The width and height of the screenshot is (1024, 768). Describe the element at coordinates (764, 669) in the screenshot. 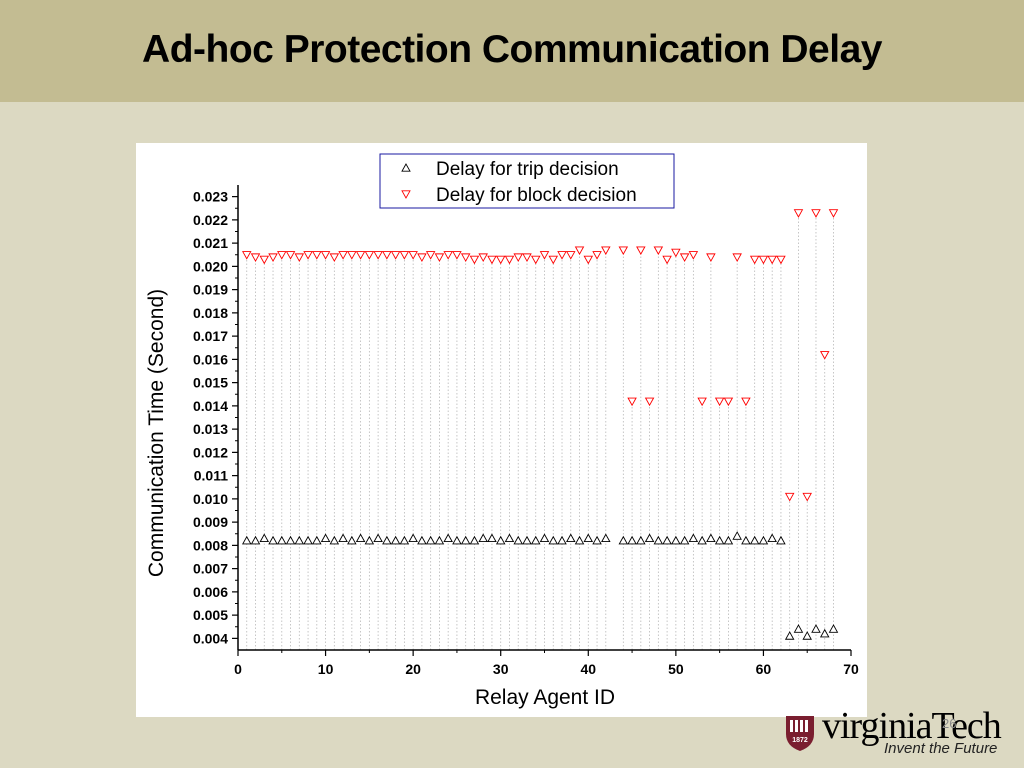

I see `x-tick-label: 60` at that location.